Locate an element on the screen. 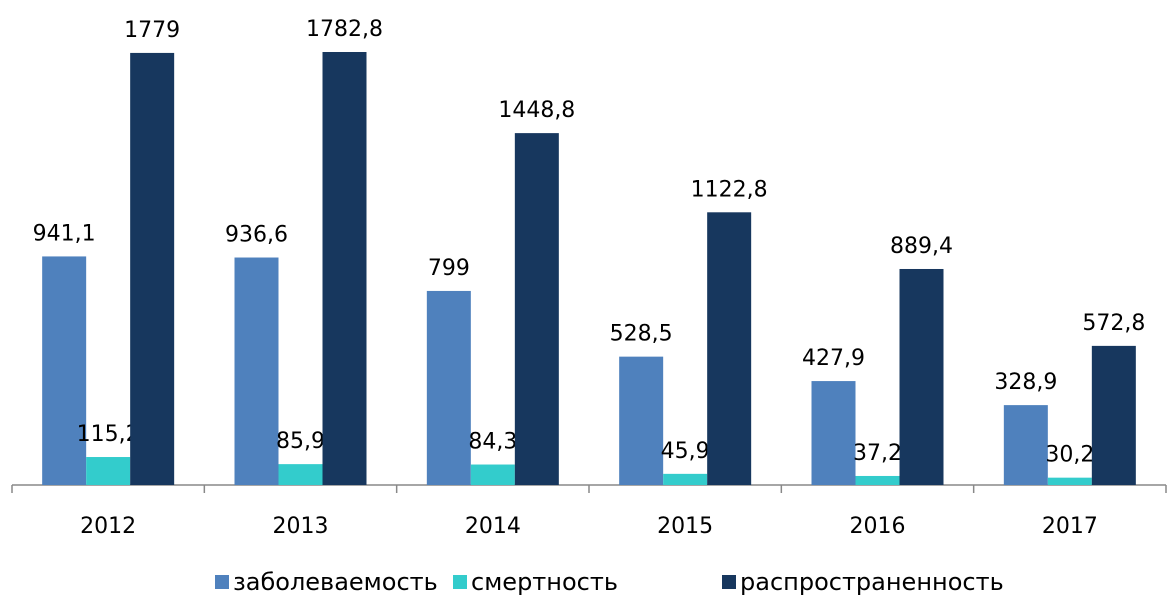 The image size is (1171, 604). data-label: 1779 is located at coordinates (152, 30).